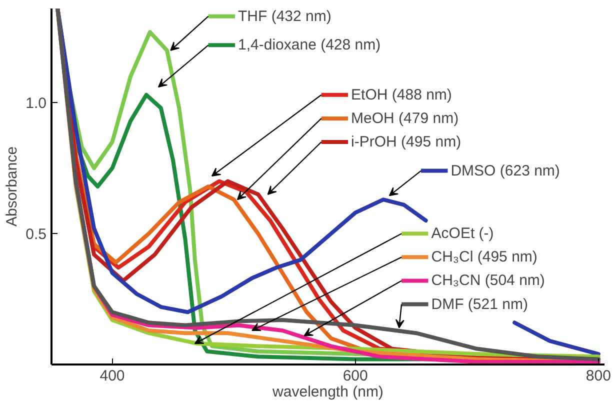  What do you see at coordinates (112, 376) in the screenshot?
I see `x-tick-label: 400` at bounding box center [112, 376].